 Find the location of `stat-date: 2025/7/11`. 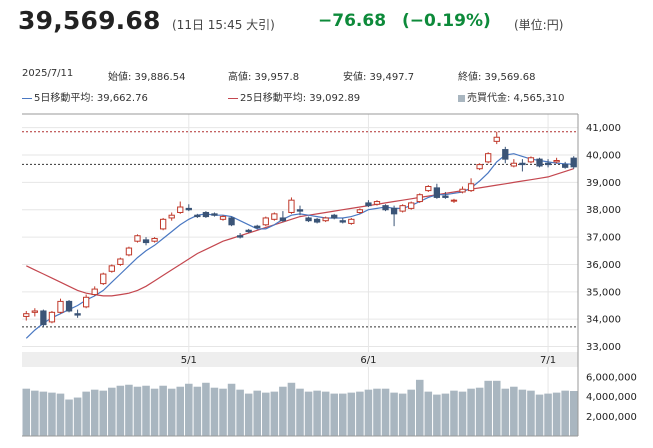

stat-date: 2025/7/11 is located at coordinates (48, 73).